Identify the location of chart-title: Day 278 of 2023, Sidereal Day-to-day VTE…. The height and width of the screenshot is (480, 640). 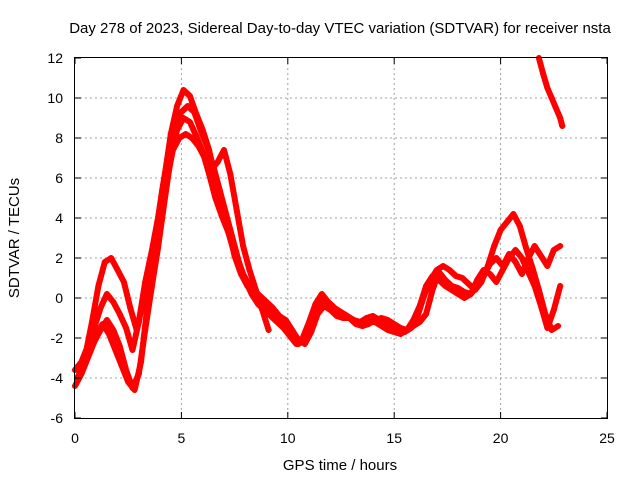
(340, 28).